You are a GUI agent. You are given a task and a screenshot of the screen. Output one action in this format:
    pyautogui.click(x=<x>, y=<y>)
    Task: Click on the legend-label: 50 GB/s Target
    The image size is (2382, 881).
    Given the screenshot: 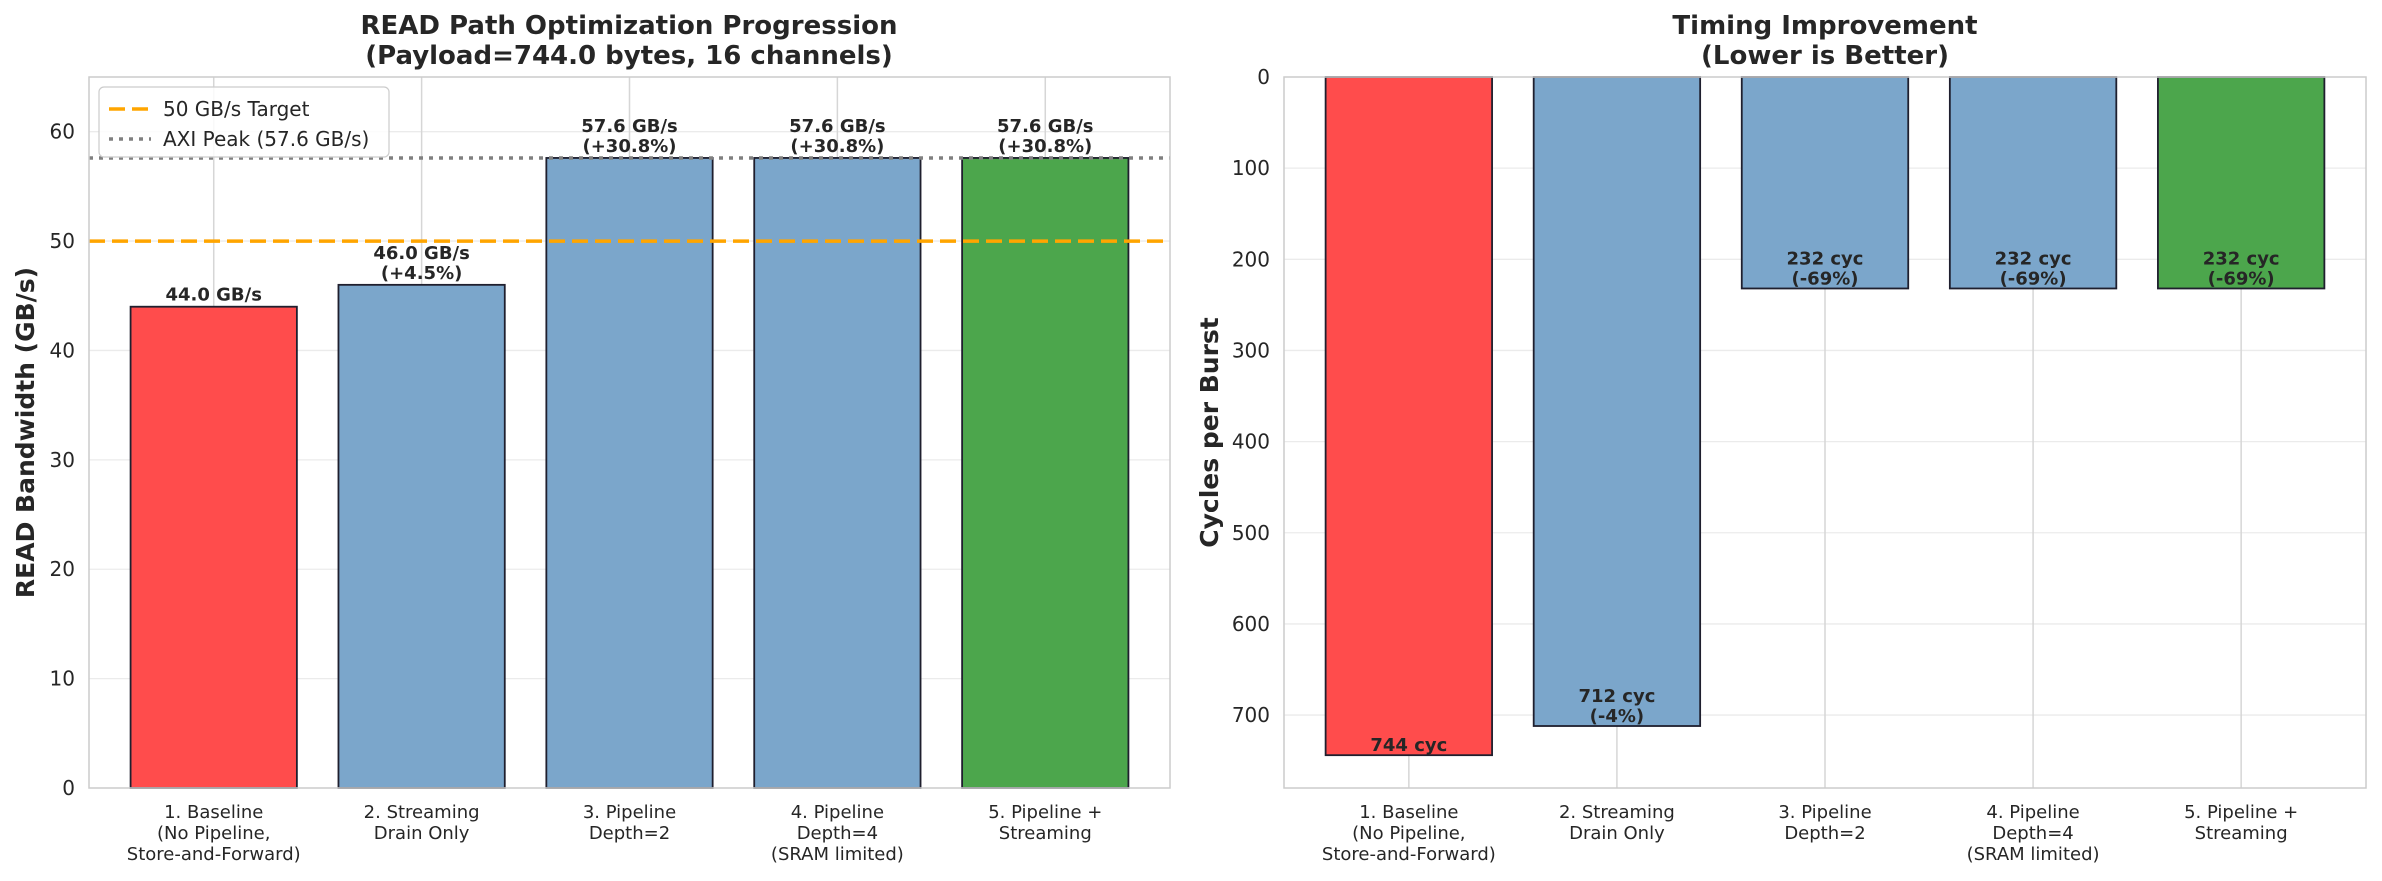 What is the action you would take?
    pyautogui.click(x=236, y=109)
    